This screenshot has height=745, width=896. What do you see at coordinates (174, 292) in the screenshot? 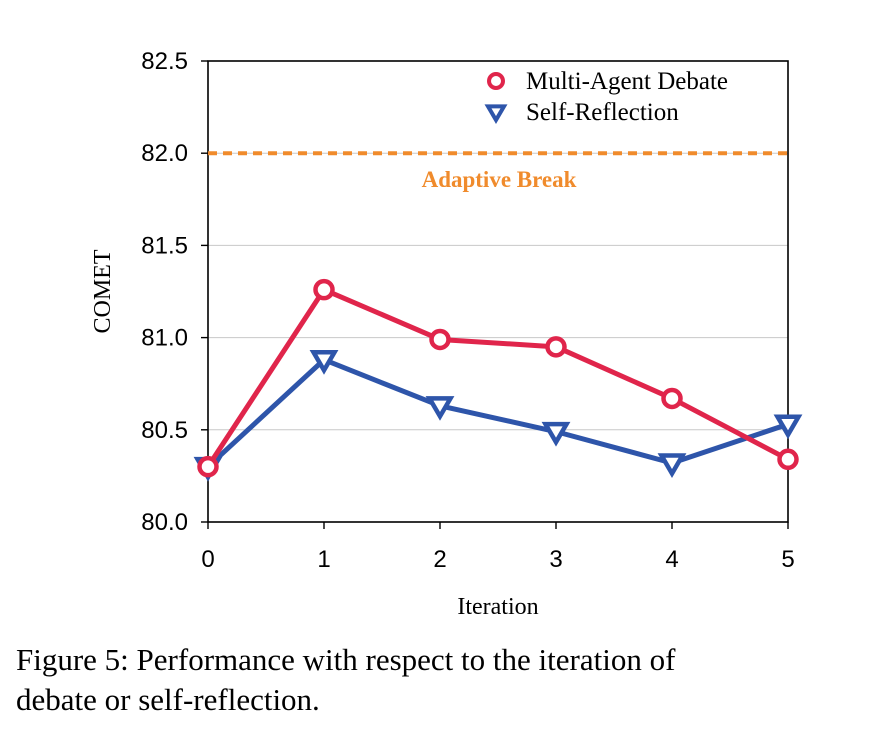
I see `y-tick-labels: 80.0 80.5 81.0 81.5 82.0 82.5` at bounding box center [174, 292].